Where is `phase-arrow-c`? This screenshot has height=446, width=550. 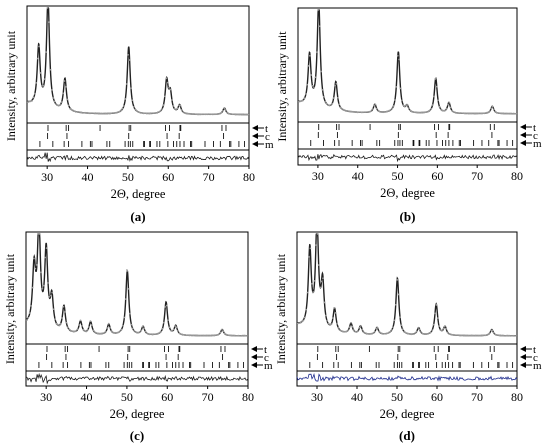 phase-arrow-c is located at coordinates (255, 136).